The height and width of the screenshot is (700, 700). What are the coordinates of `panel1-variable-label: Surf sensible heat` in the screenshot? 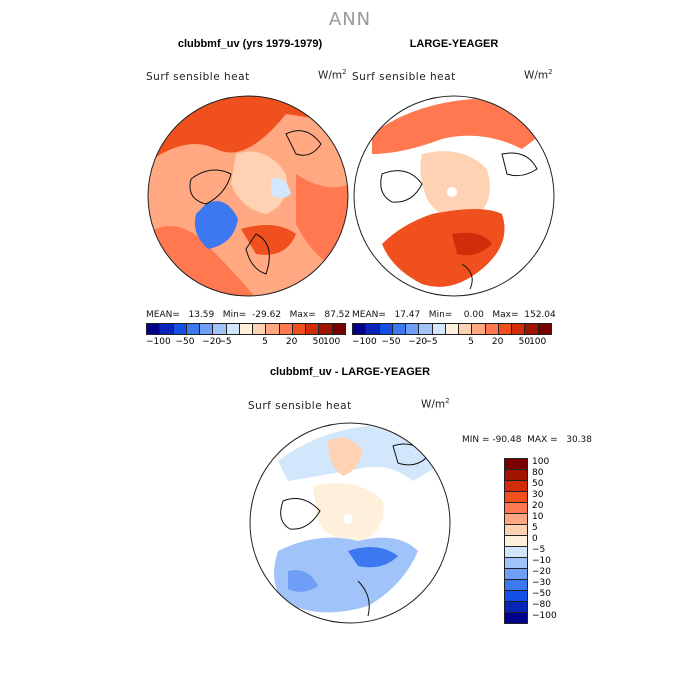 It's located at (198, 77).